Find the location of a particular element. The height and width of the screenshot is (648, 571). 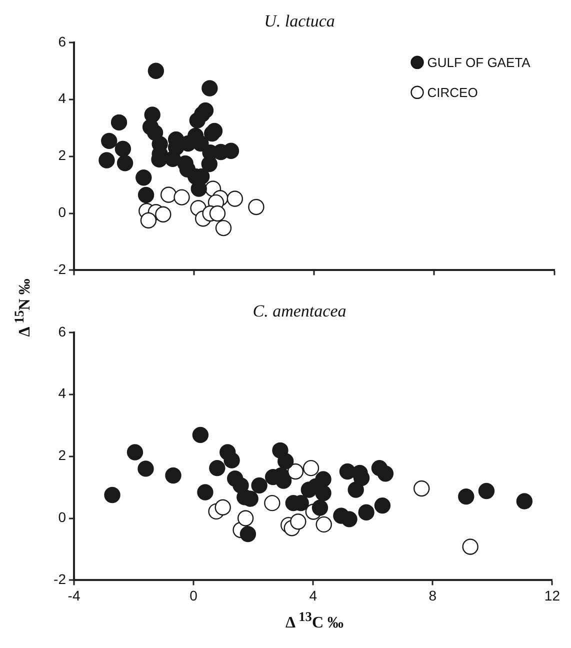

x-tick-label: -4 is located at coordinates (74, 595).